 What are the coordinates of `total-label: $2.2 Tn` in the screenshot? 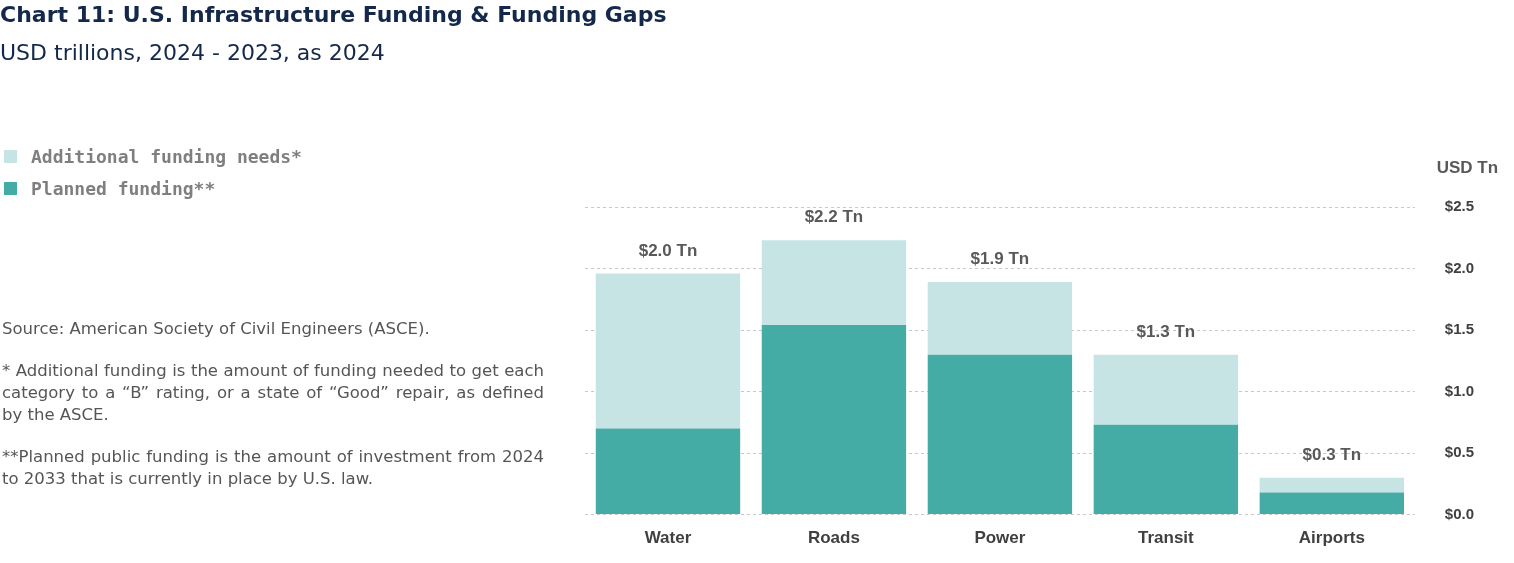 It's located at (834, 217).